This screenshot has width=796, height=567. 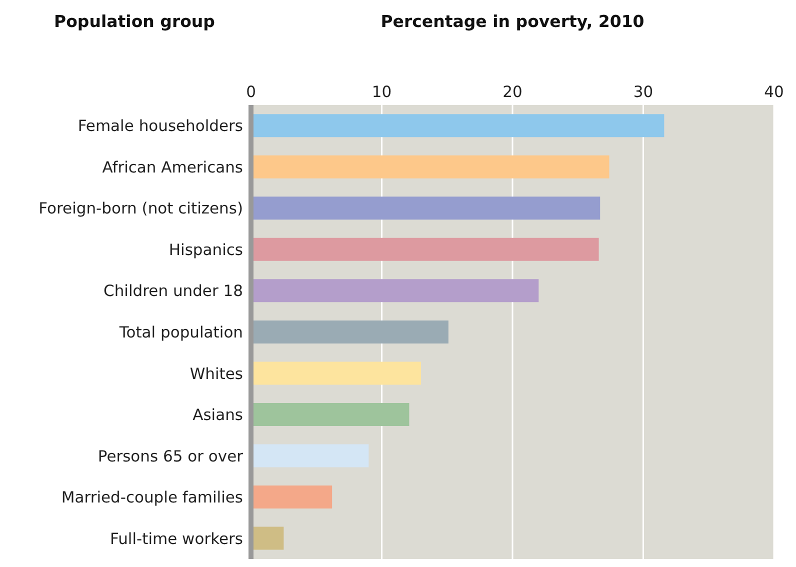 What do you see at coordinates (160, 126) in the screenshot?
I see `y-tick-label: Female householders` at bounding box center [160, 126].